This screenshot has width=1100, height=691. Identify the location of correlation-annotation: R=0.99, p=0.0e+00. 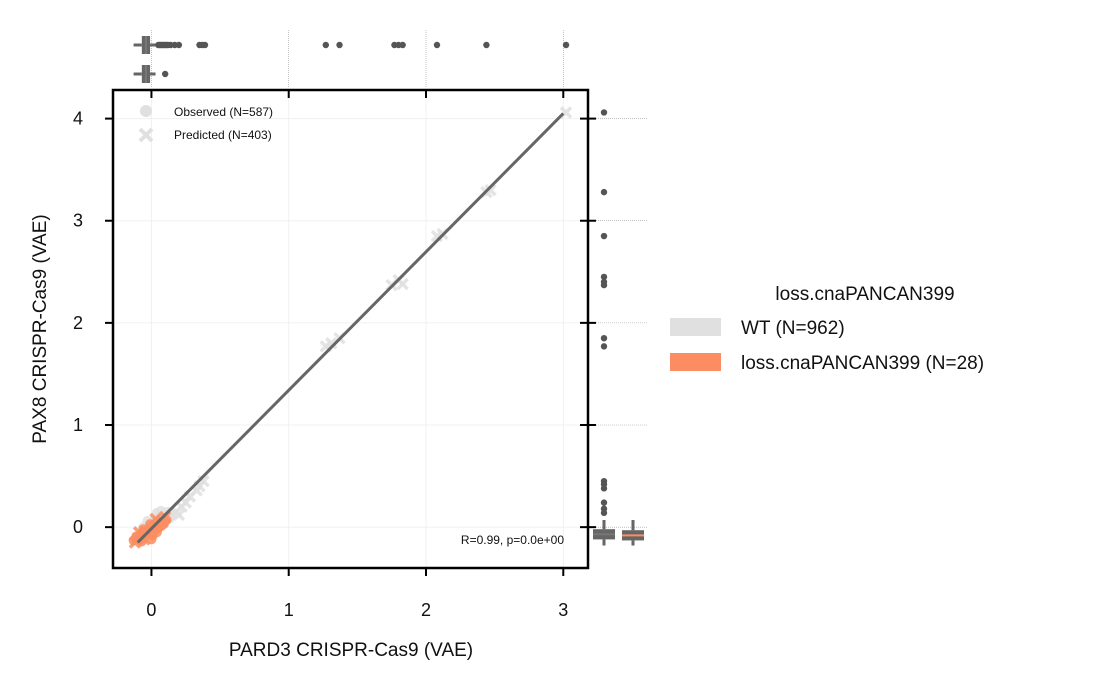
(512, 540).